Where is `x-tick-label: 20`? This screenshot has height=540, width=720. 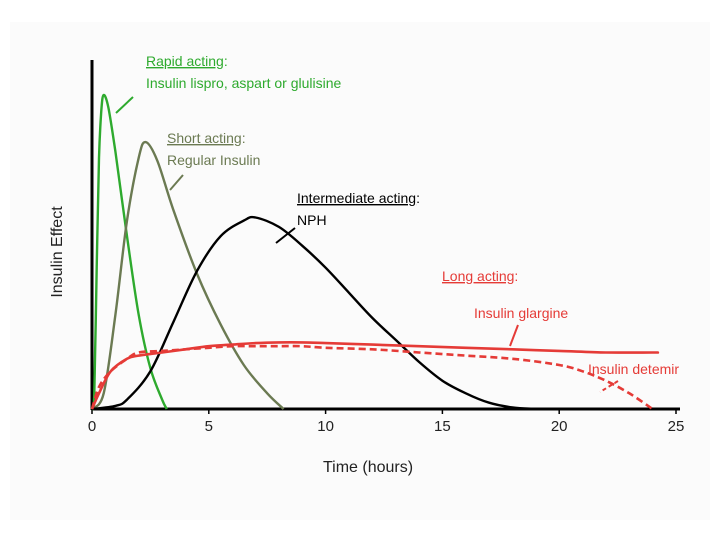
x-tick-label: 20 is located at coordinates (559, 426).